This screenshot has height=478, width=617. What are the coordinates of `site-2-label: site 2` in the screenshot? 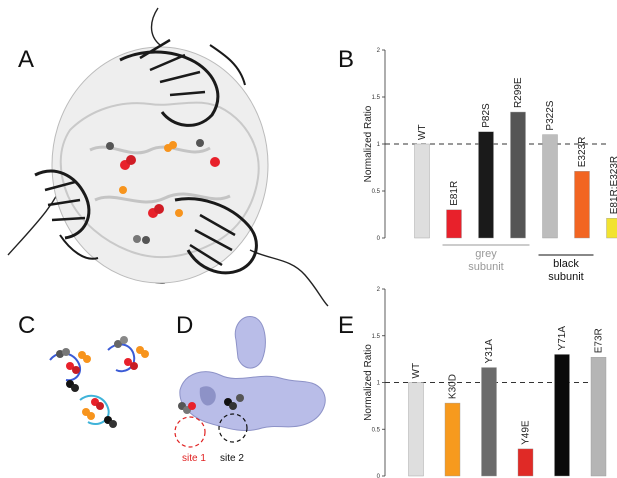 It's located at (232, 458).